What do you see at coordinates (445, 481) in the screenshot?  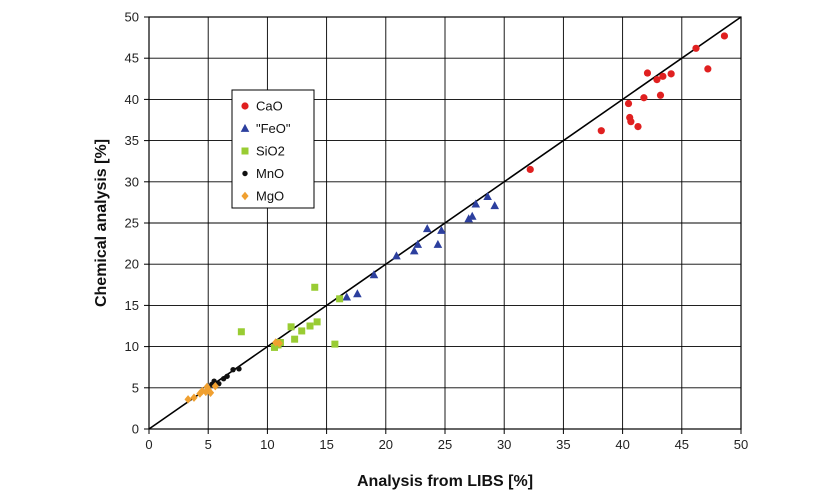 I see `x-axis-title: Analysis from LIBS [%]` at bounding box center [445, 481].